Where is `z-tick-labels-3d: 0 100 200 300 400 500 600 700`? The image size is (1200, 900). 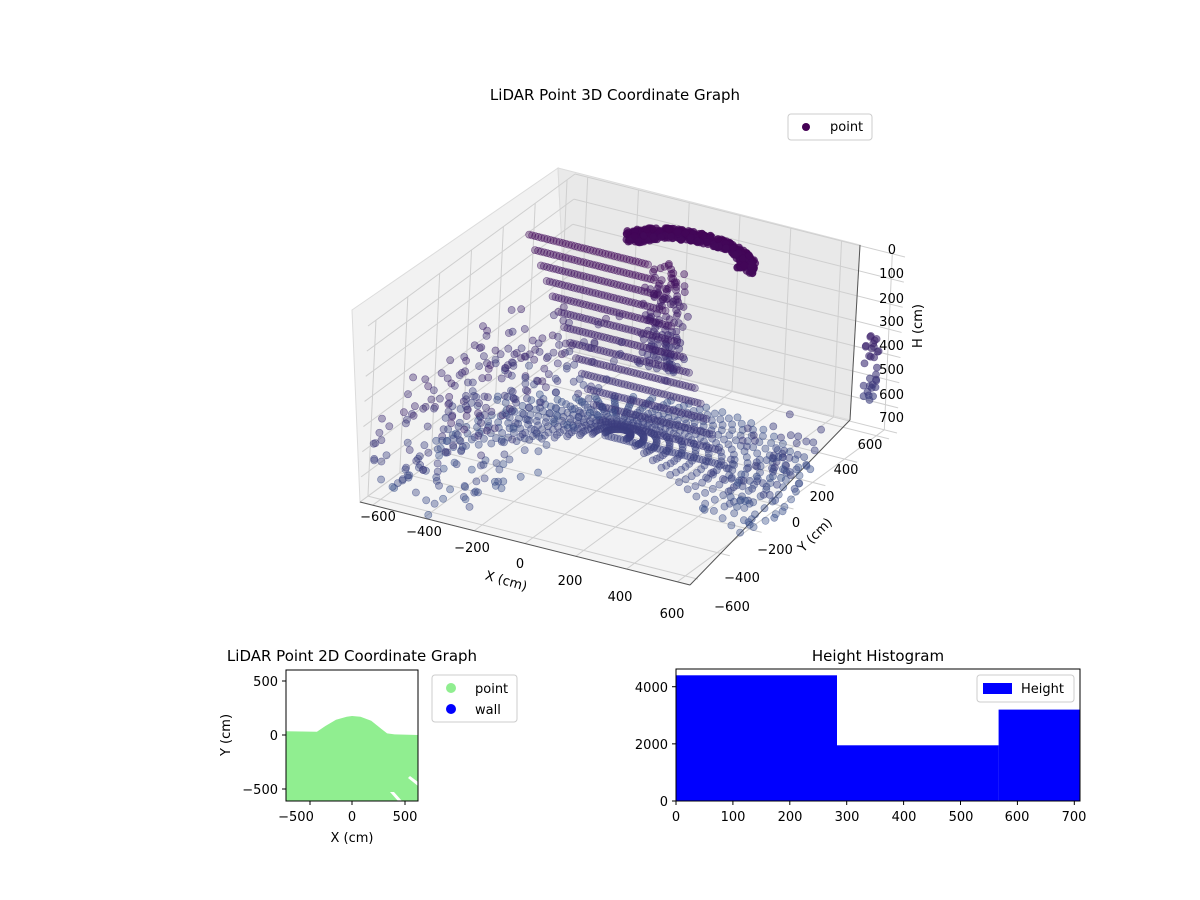 z-tick-labels-3d: 0 100 200 300 400 500 600 700 is located at coordinates (891, 334).